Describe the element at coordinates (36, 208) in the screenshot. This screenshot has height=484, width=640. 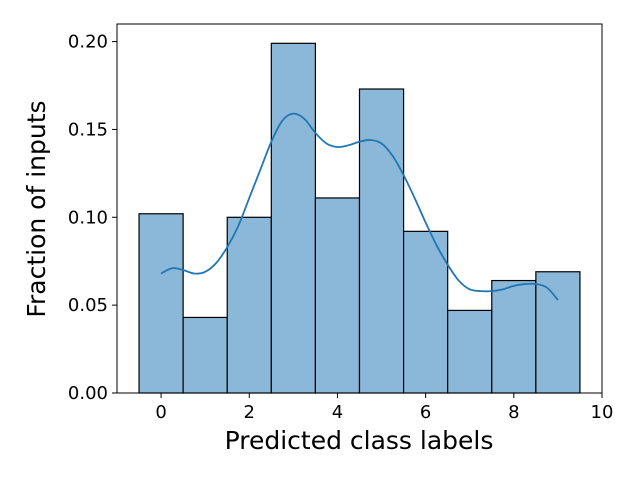
I see `y-axis-label: Fraction of inputs` at that location.